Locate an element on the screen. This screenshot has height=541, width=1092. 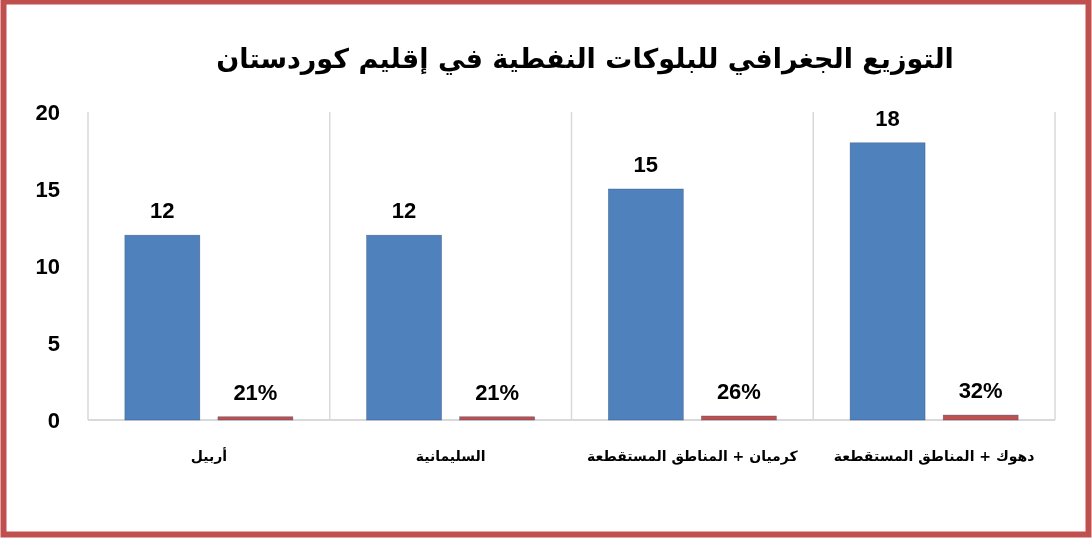
x-tick-label: أربيل is located at coordinates (209, 455).